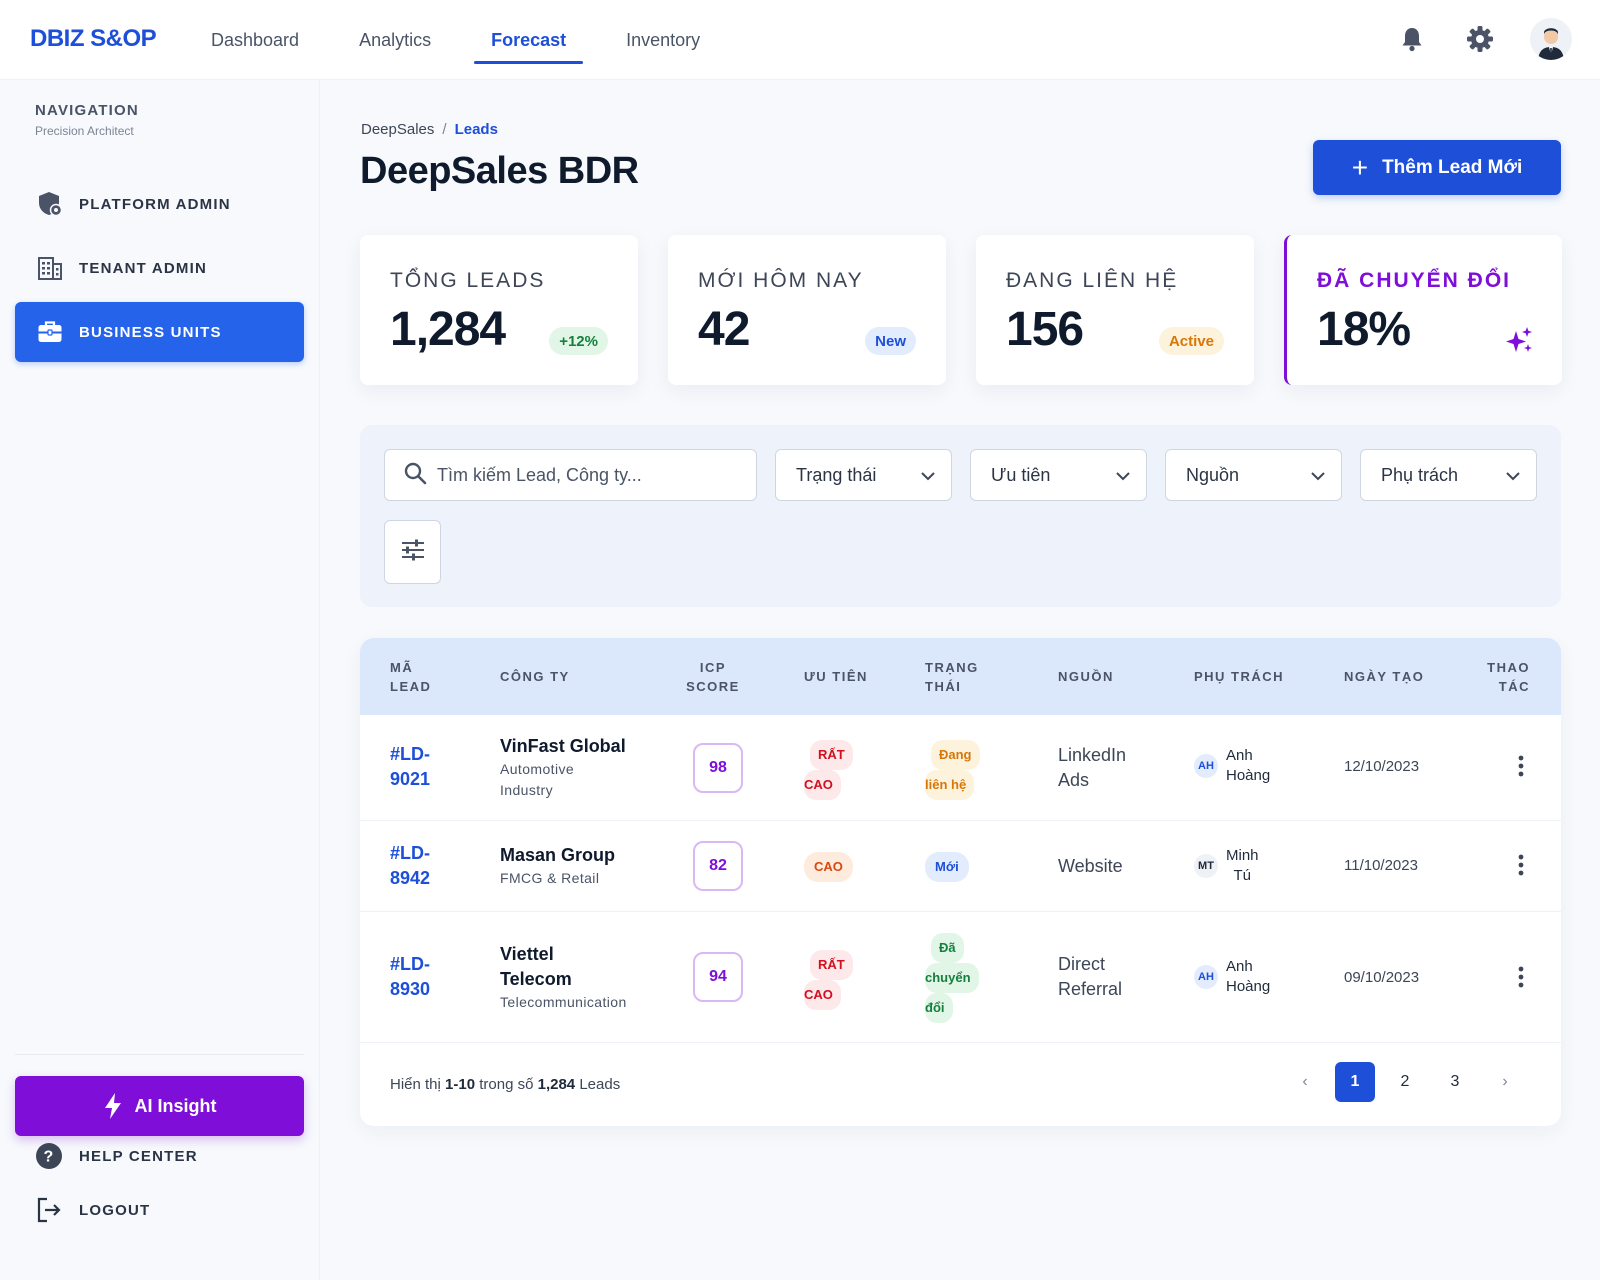 This screenshot has height=1280, width=1600. What do you see at coordinates (1248, 765) in the screenshot?
I see `owner-name: Anh Hoàng` at bounding box center [1248, 765].